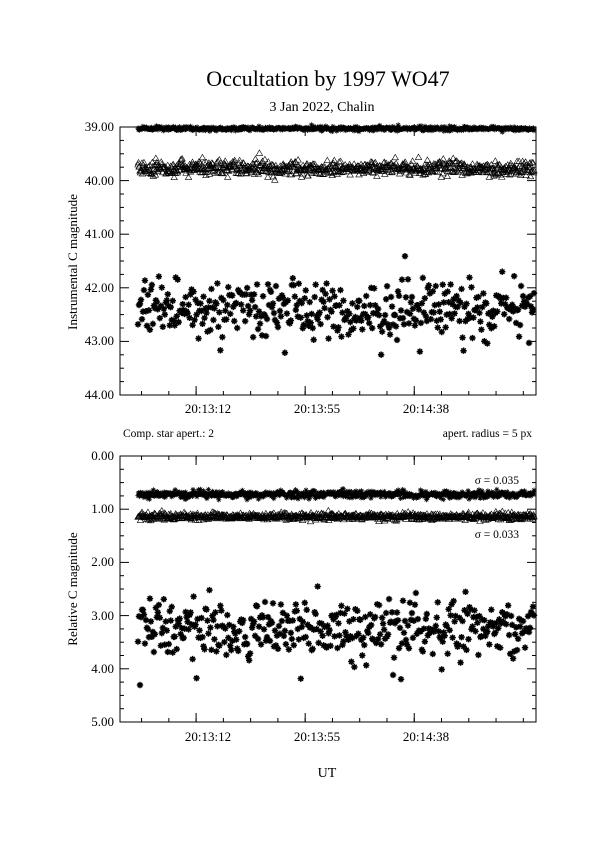 This screenshot has width=595, height=842. Describe the element at coordinates (102, 508) in the screenshot. I see `bottom-ytick-1: 1.00` at that location.